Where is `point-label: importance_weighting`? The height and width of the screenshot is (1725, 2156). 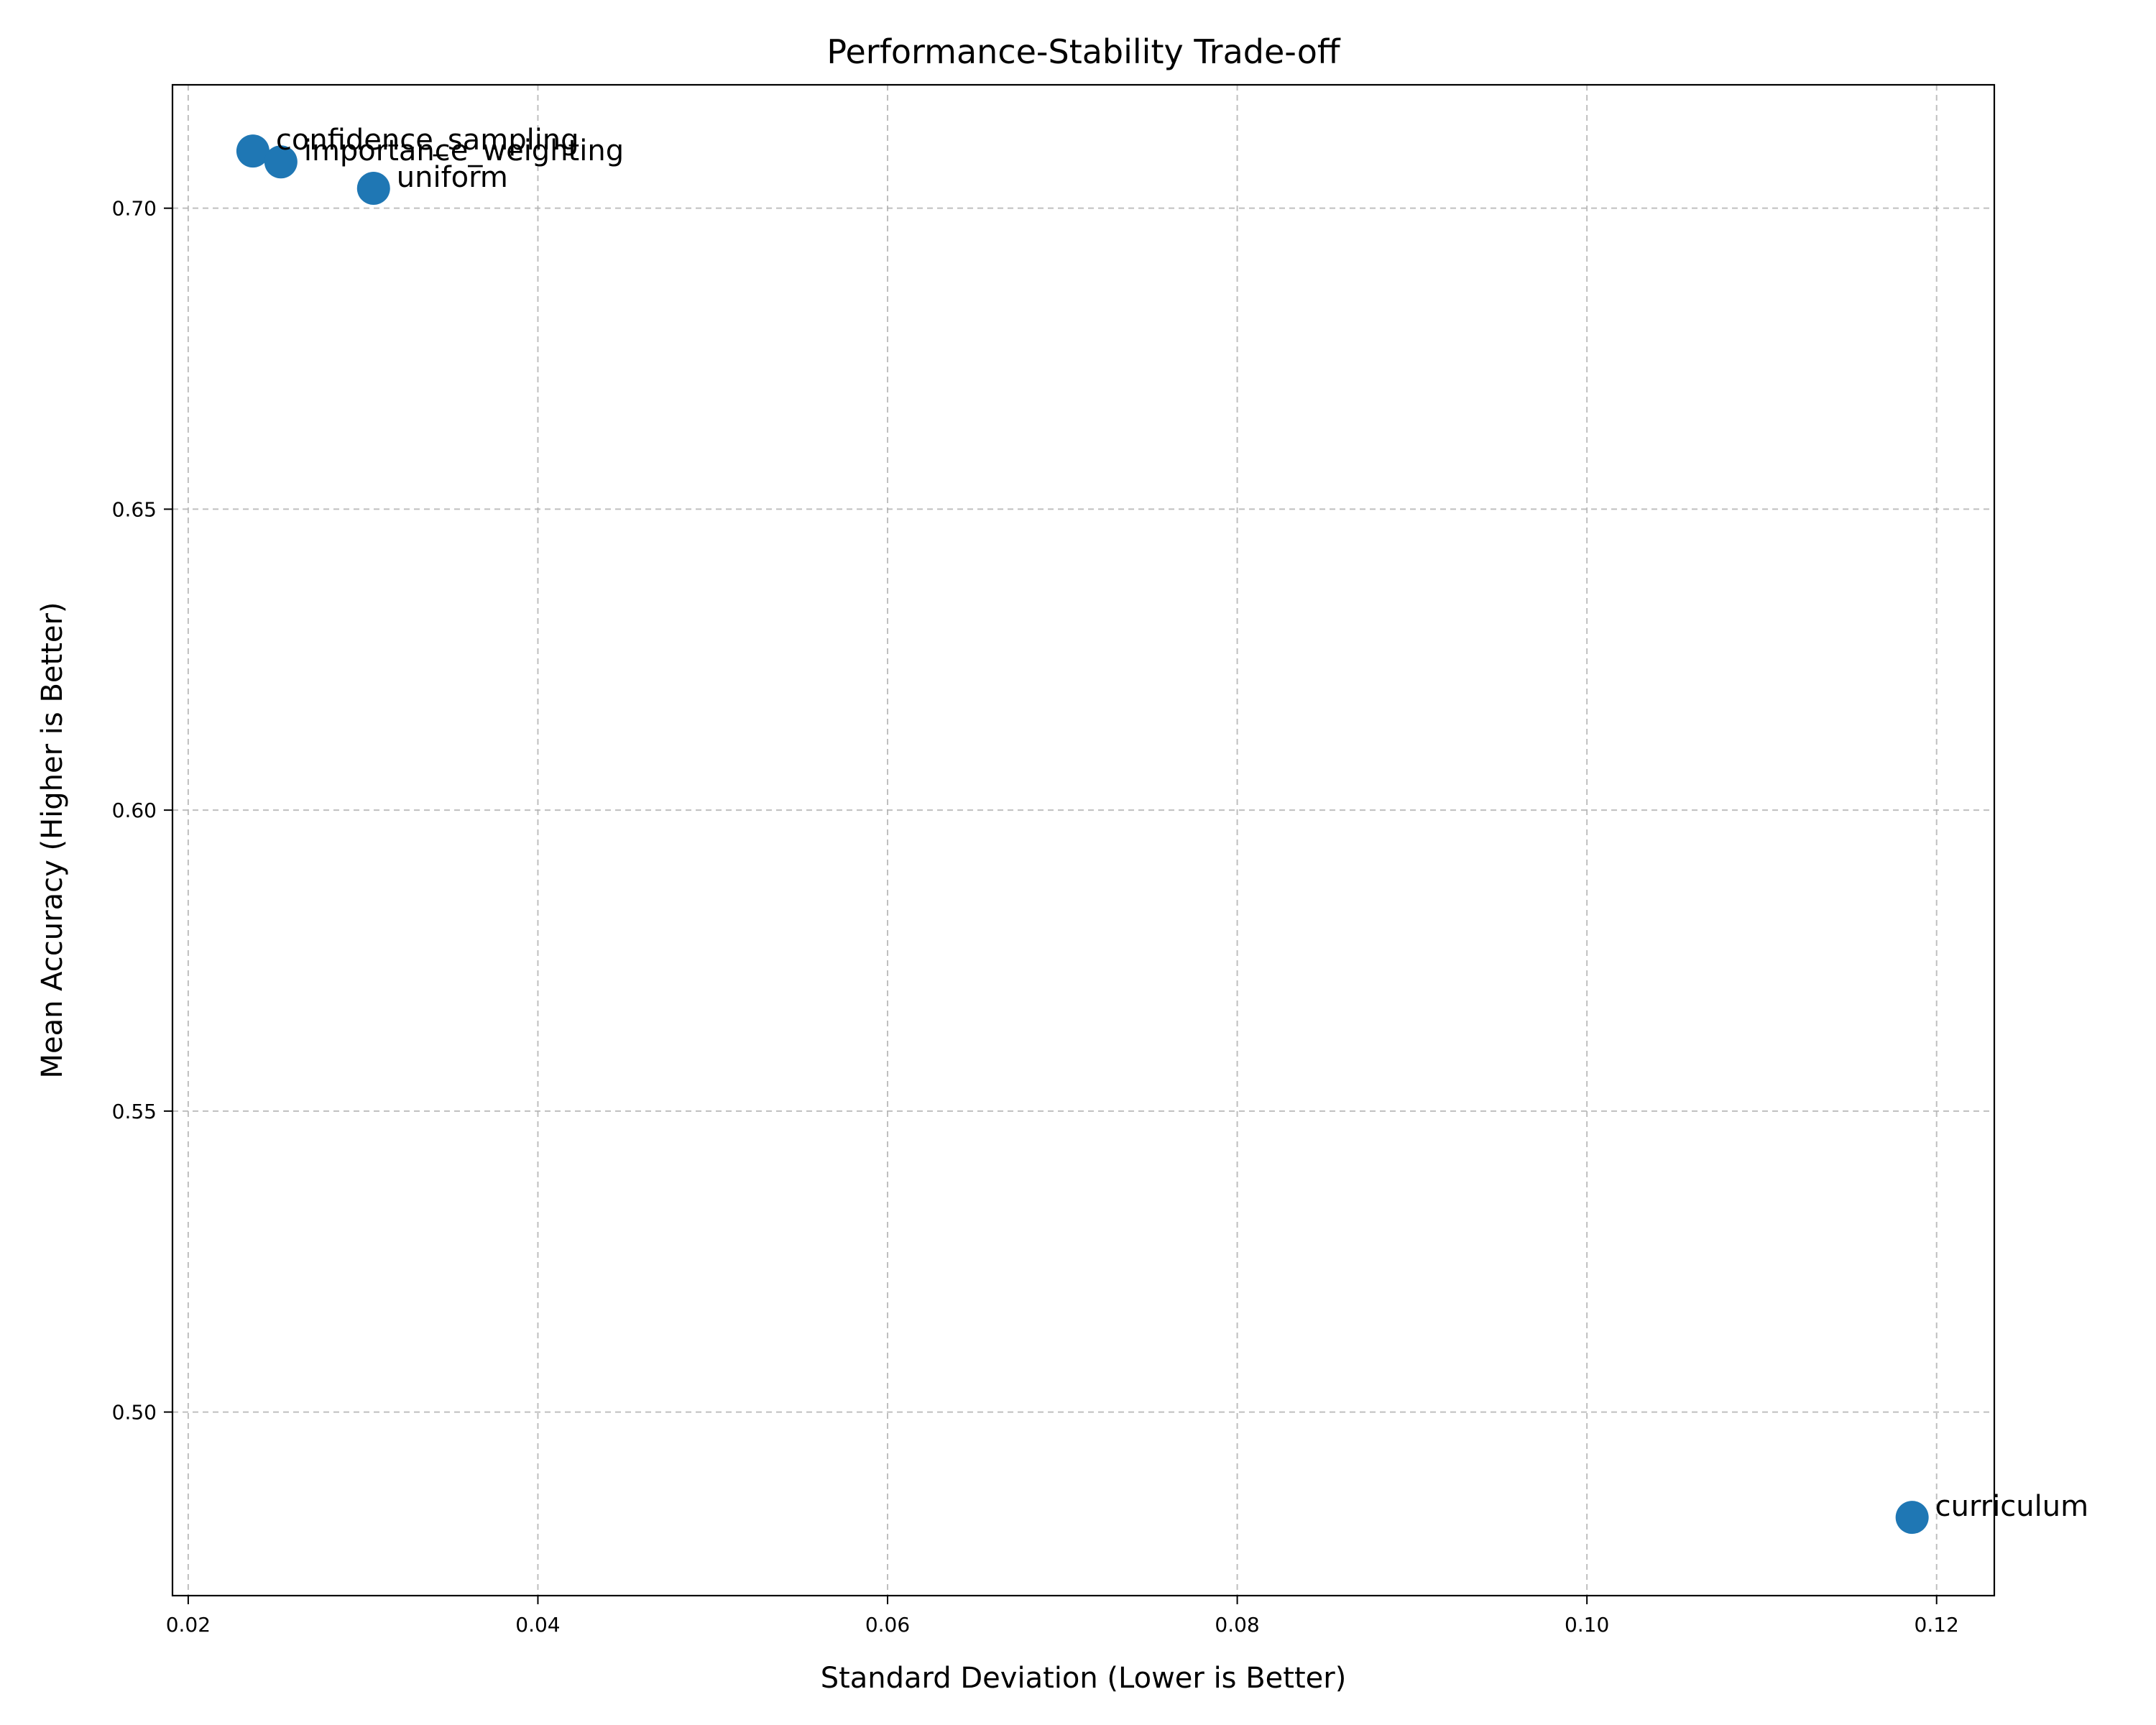 point-label: importance_weighting is located at coordinates (464, 150).